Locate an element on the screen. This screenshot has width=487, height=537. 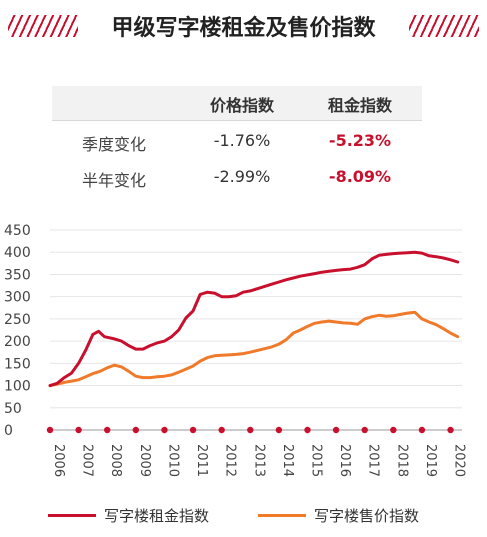
x-tick-label: 2018 is located at coordinates (401, 460).